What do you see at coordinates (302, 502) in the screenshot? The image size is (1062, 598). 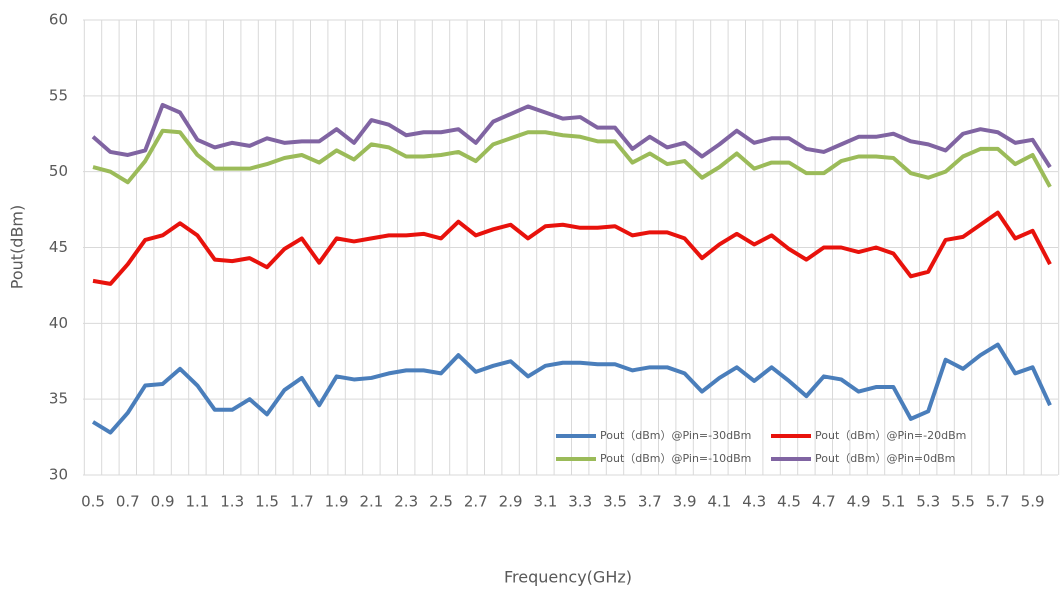 I see `x-tick-label: 1.7` at bounding box center [302, 502].